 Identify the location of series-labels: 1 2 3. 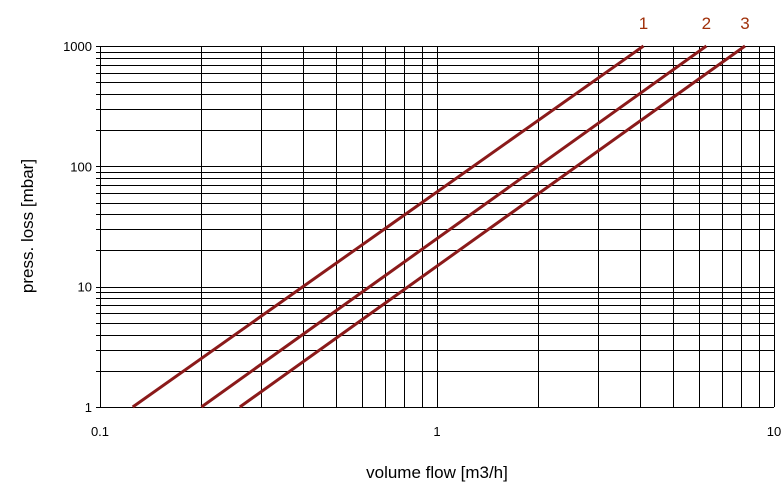
(694, 23).